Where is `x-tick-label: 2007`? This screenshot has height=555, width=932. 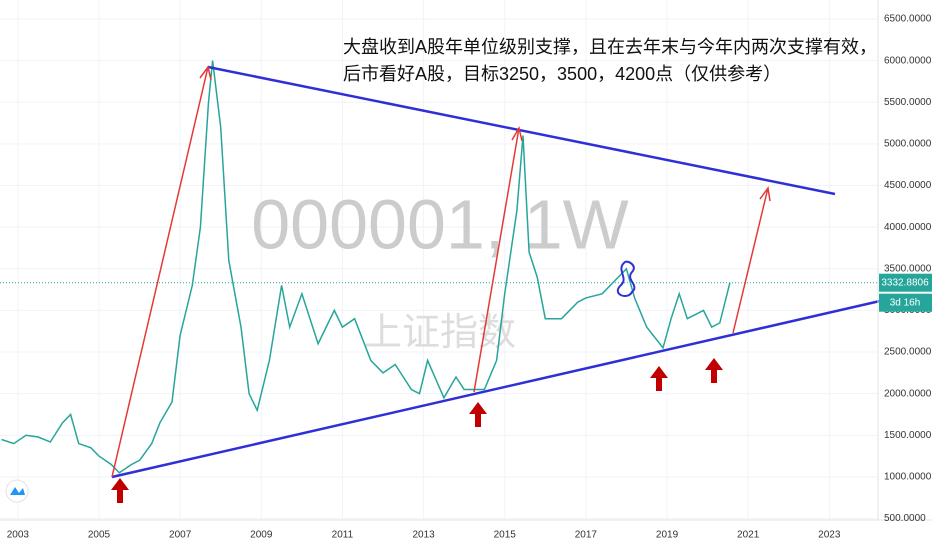 x-tick-label: 2007 is located at coordinates (180, 535).